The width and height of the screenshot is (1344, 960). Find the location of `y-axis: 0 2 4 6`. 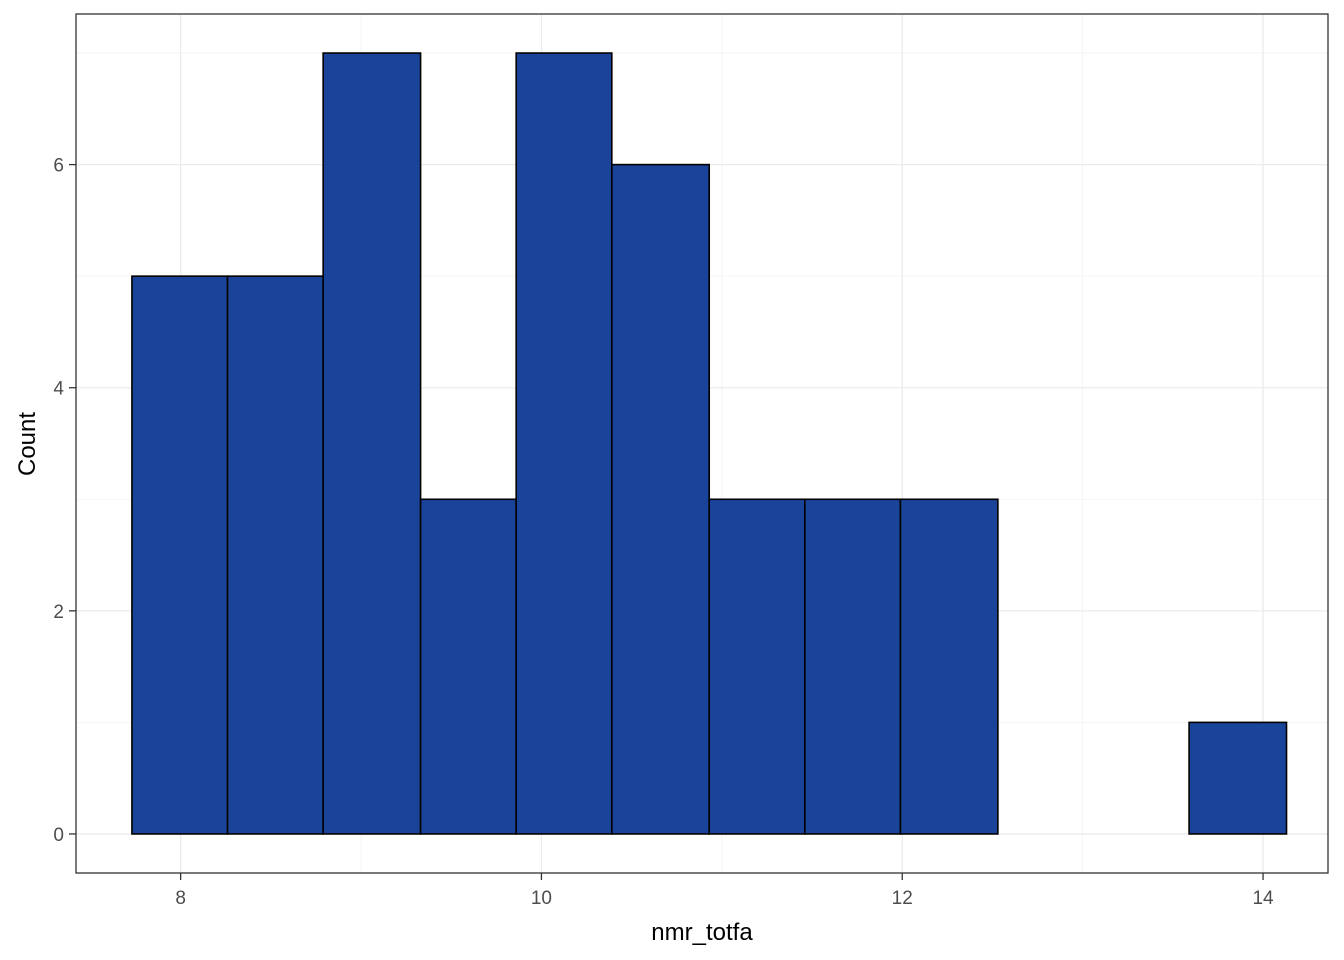

y-axis: 0 2 4 6 is located at coordinates (64, 501).